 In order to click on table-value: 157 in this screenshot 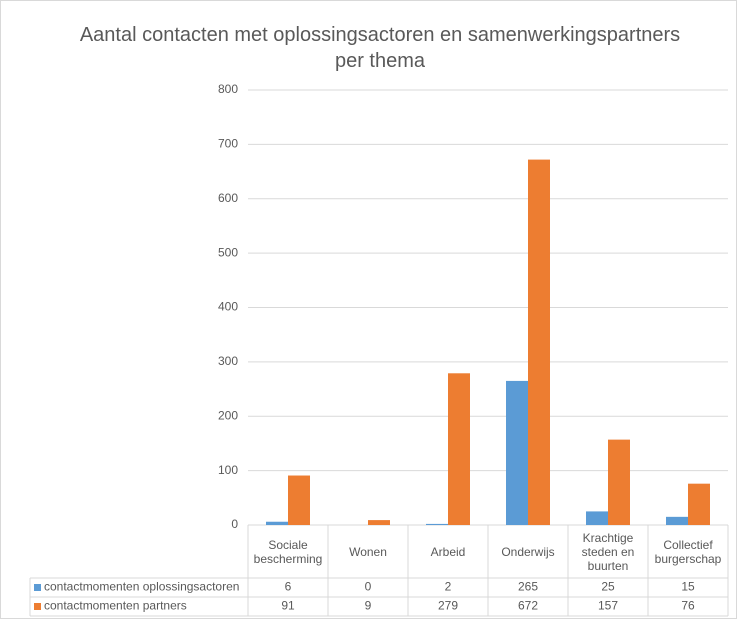, I will do `click(608, 606)`.